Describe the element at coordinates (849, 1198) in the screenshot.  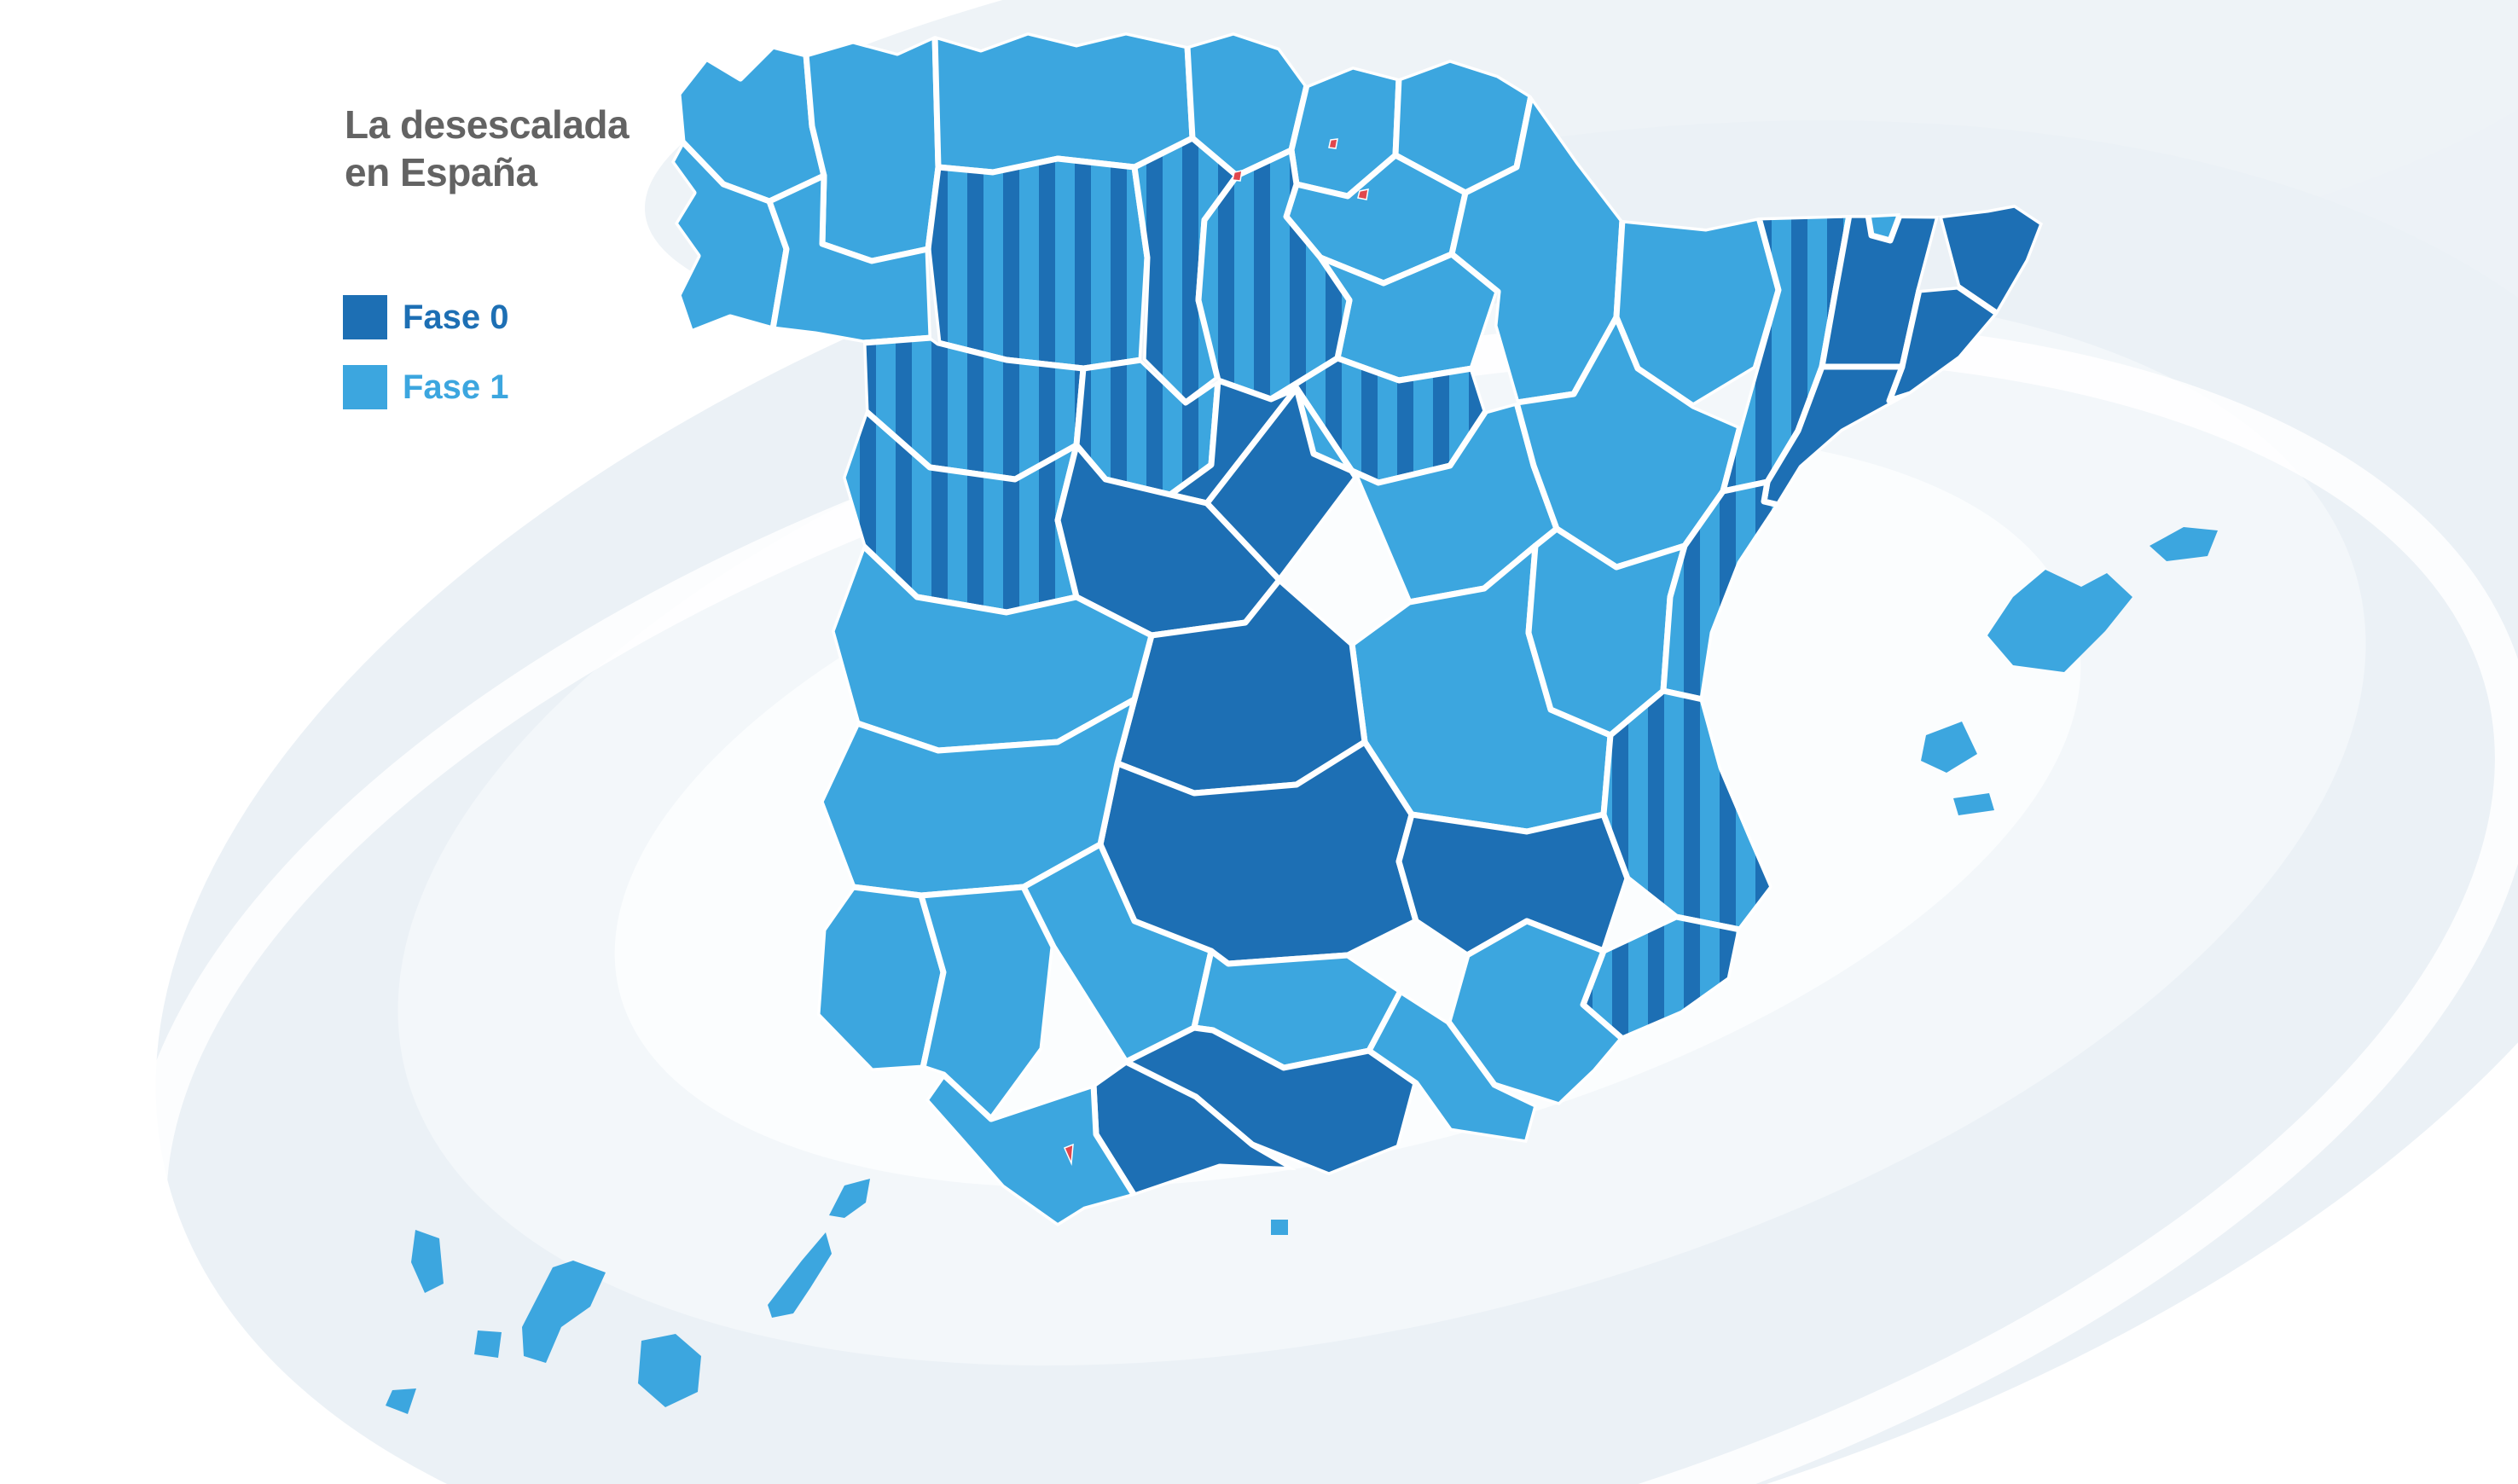
I see `island-lanzarote` at that location.